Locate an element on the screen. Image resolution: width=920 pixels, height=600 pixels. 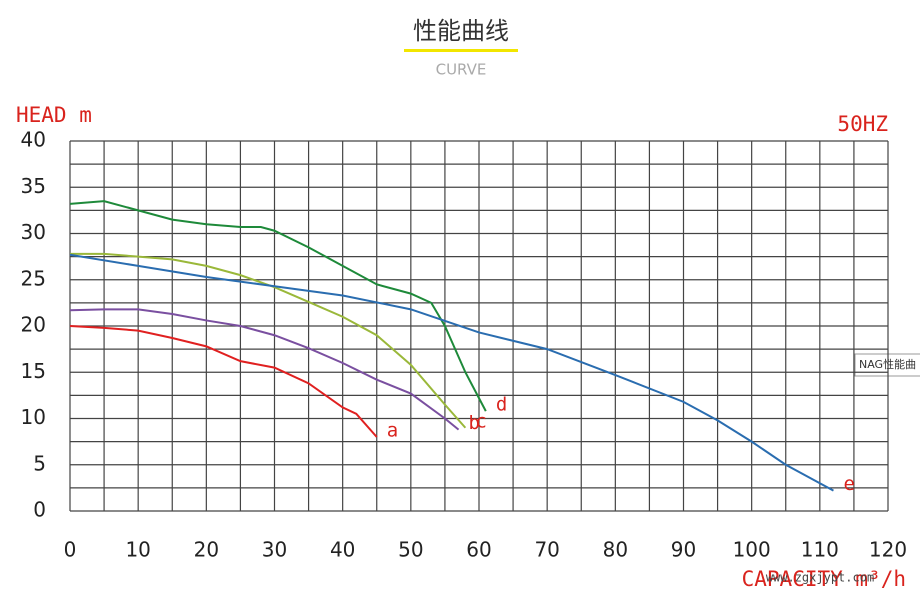
x-tick-label: 80 is located at coordinates (615, 550).